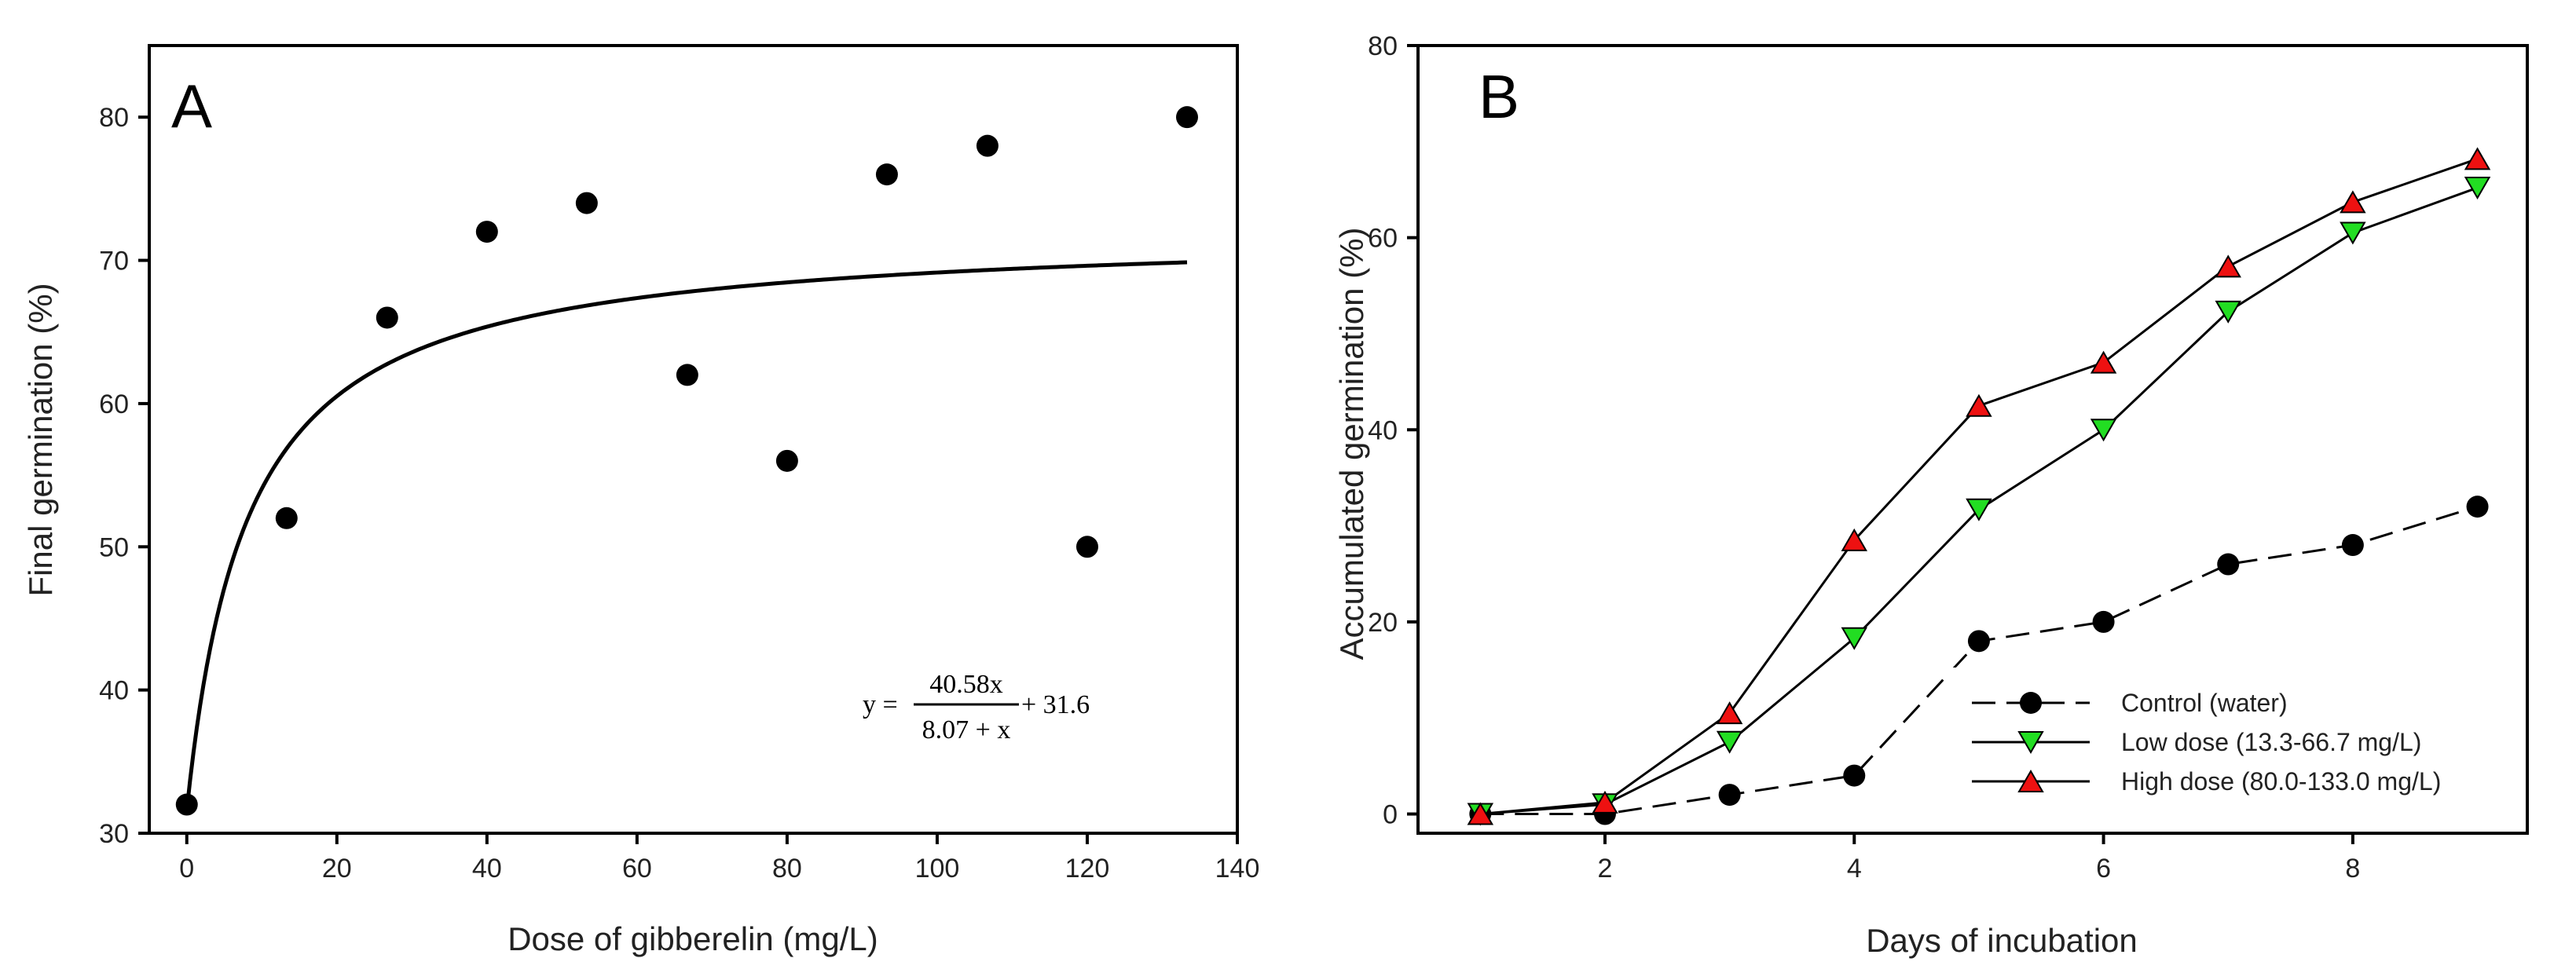 This screenshot has height=973, width=2576. Describe the element at coordinates (2281, 781) in the screenshot. I see `legend-label-high-dose: High dose (80.0-133.0 mg/L)` at that location.